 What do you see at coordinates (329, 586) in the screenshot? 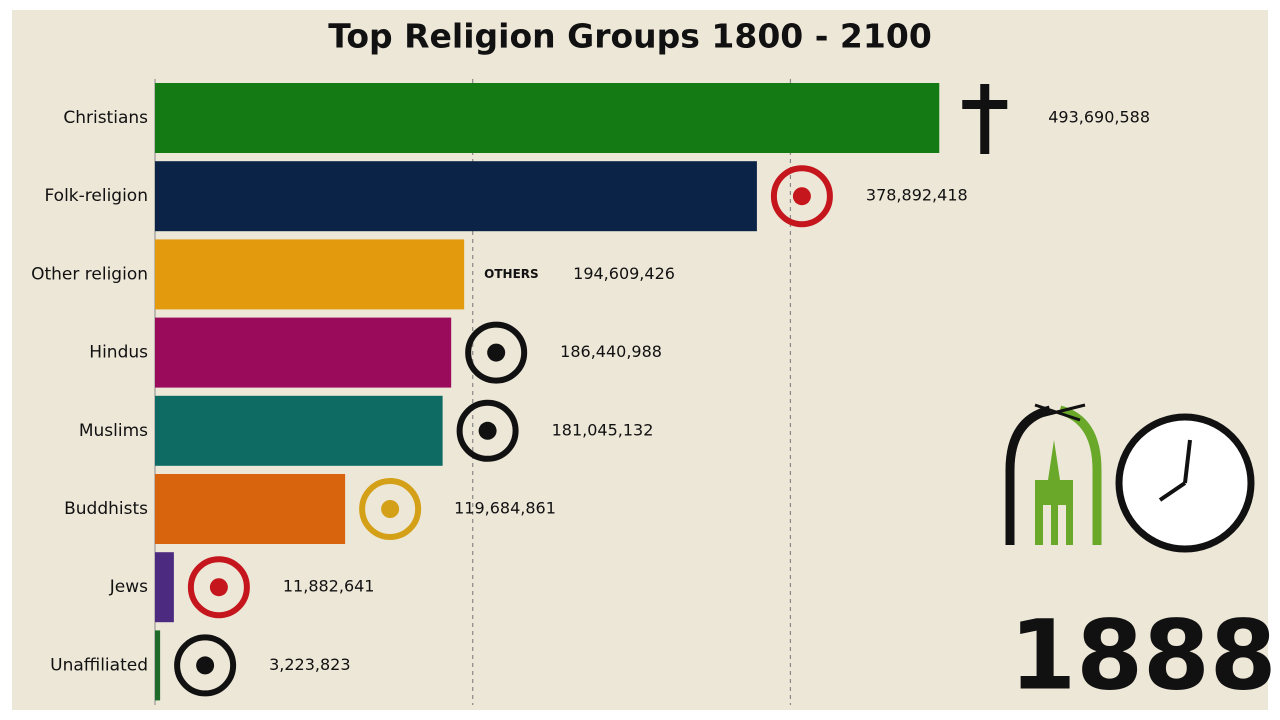
I see `value-label: 11,882,641` at bounding box center [329, 586].